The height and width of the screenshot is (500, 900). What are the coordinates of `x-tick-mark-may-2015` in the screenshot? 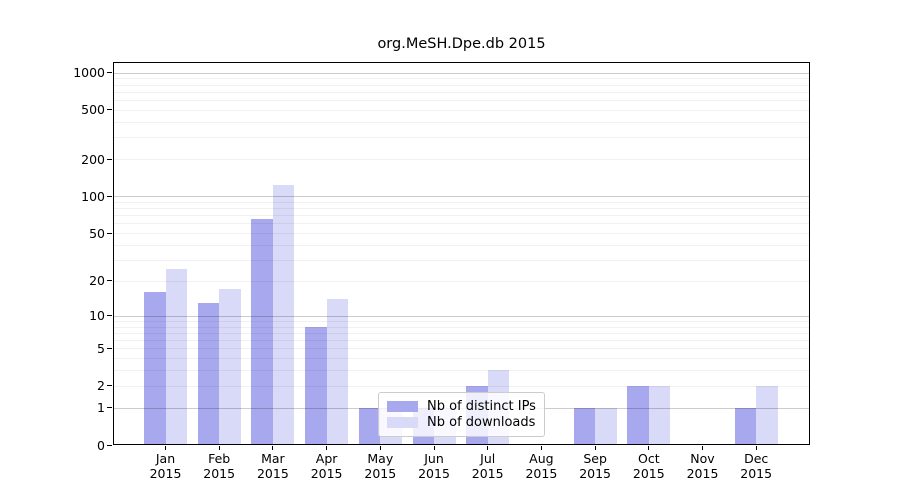 It's located at (380, 448).